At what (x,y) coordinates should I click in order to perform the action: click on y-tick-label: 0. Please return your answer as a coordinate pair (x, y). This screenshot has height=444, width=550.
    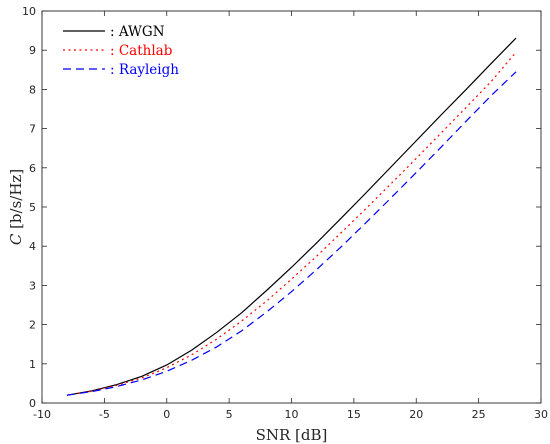
    Looking at the image, I should click on (32, 403).